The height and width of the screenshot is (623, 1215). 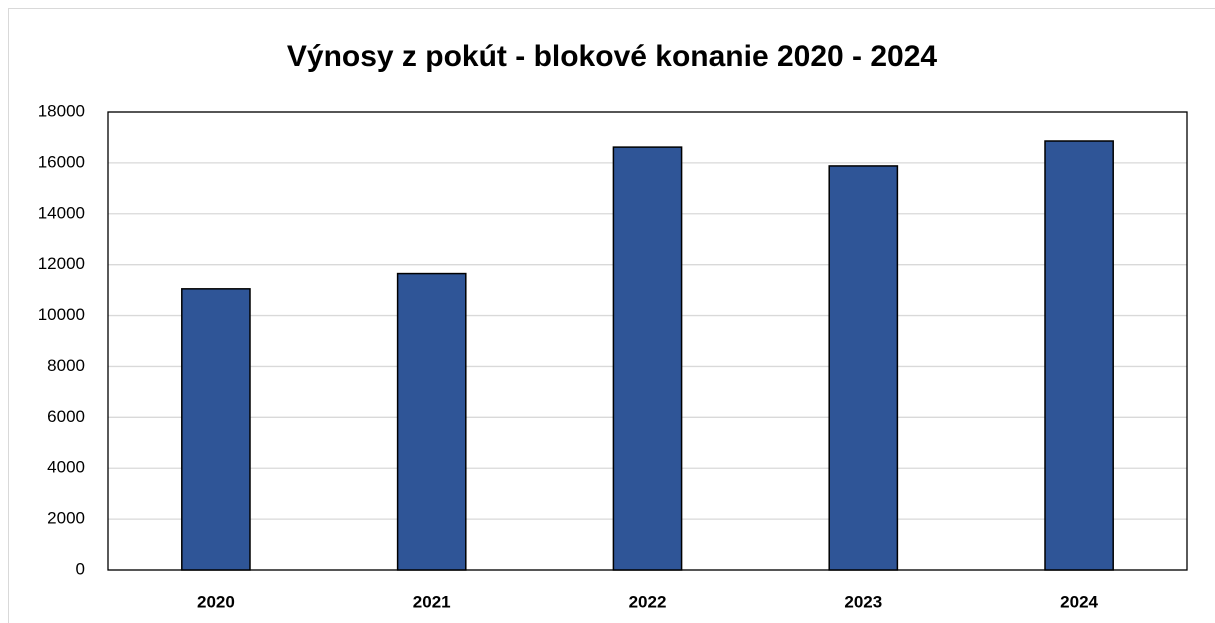 I want to click on y-tick-label: 10000, so click(x=61, y=314).